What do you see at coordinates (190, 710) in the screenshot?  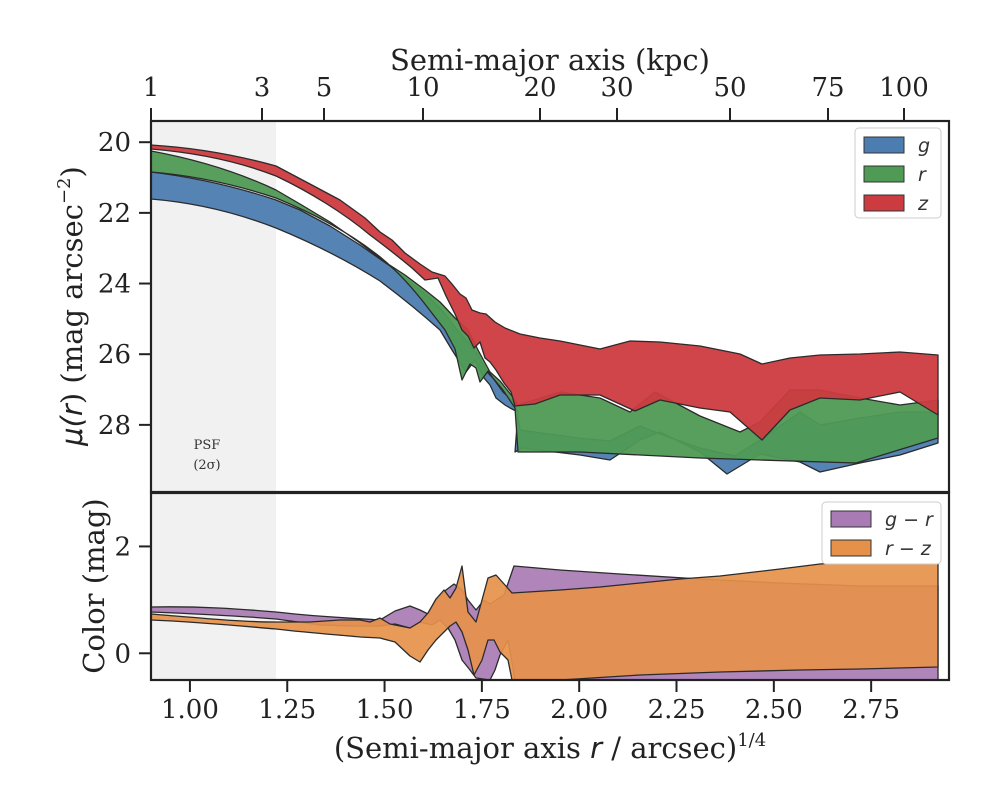 I see `bottom-x-tick-label: 1.00` at bounding box center [190, 710].